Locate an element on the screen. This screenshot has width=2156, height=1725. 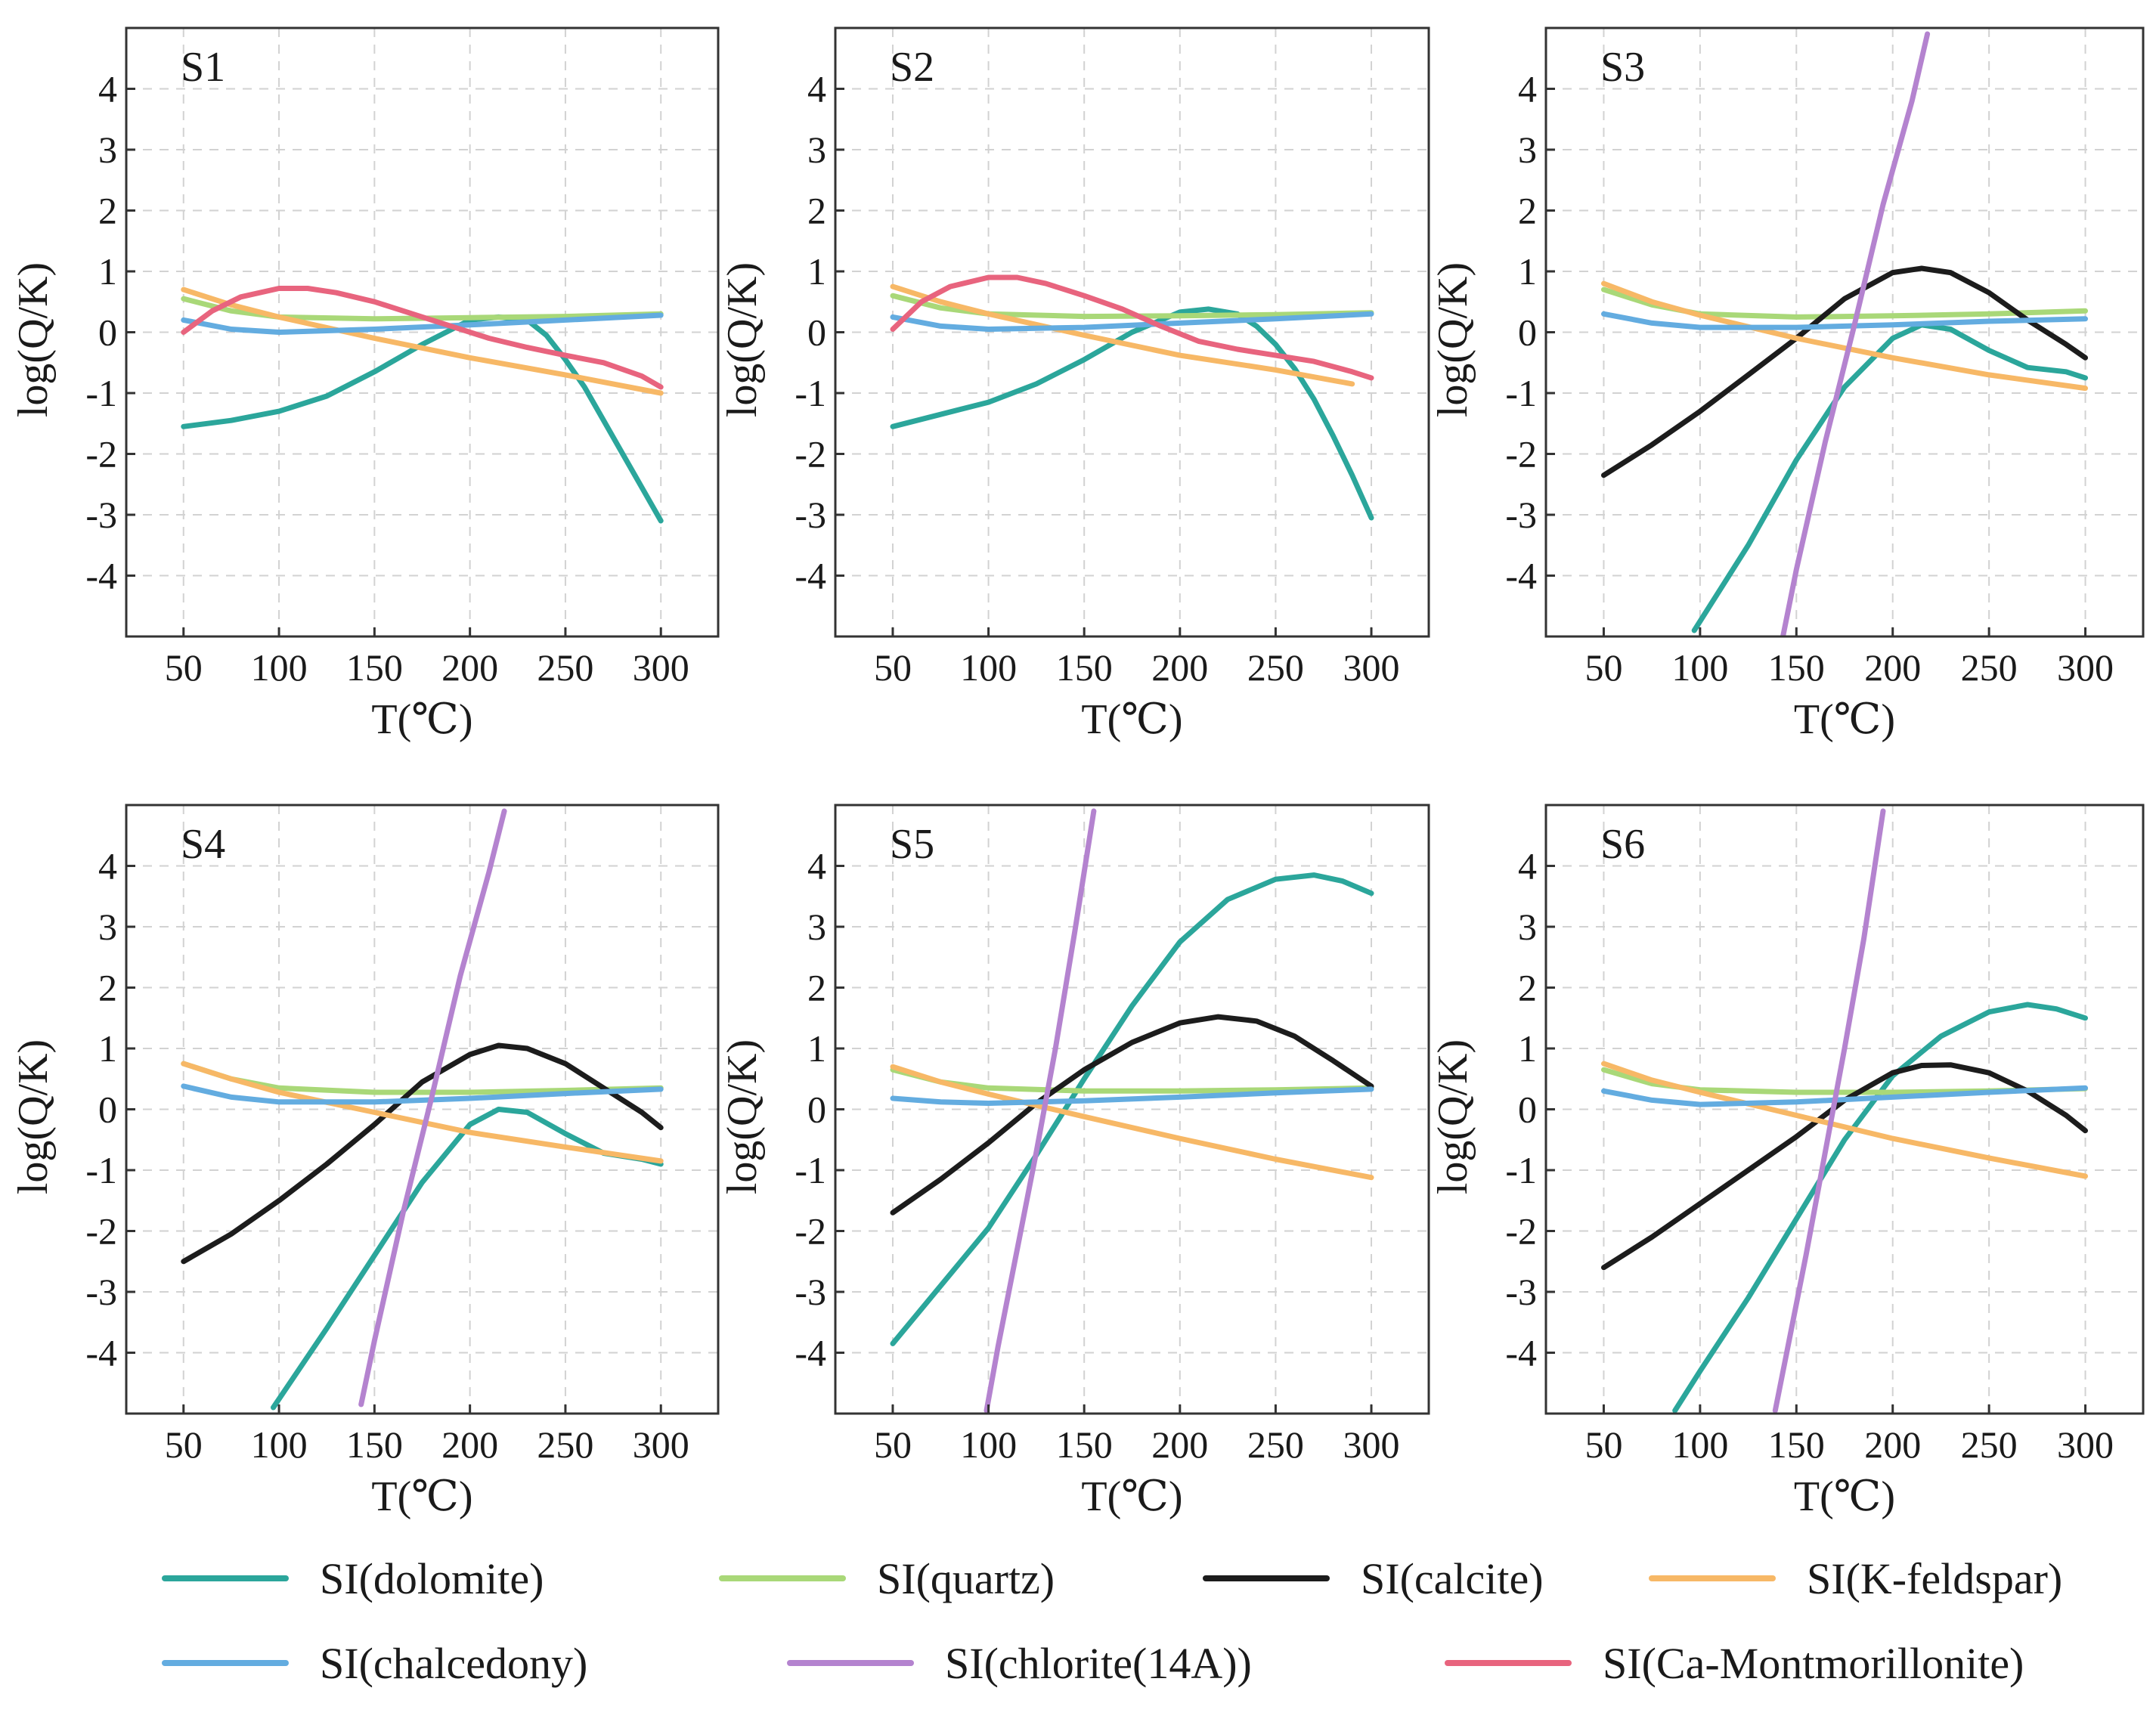
legend-label: SI(dolomite) is located at coordinates (432, 1578).